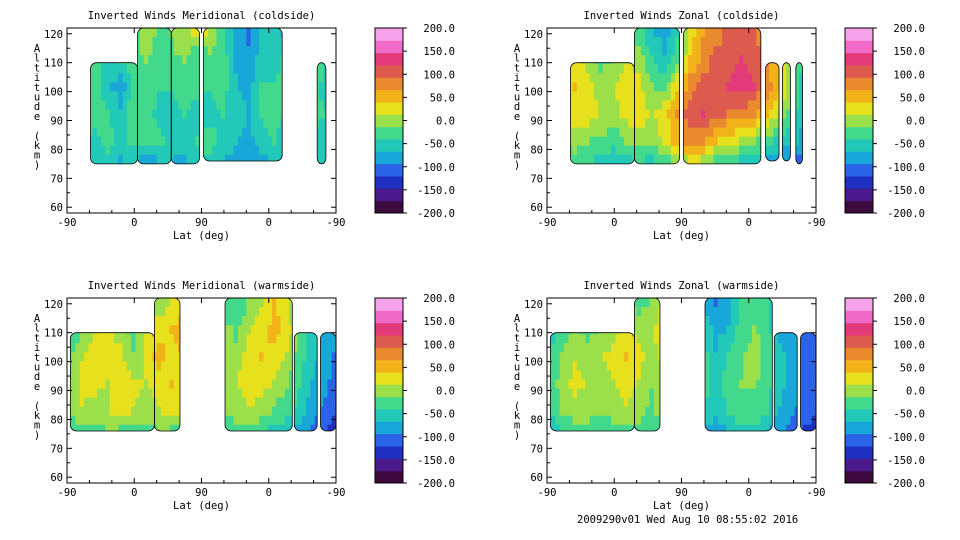 The height and width of the screenshot is (540, 960). I want to click on colorbar-label: 200.0, so click(909, 299).